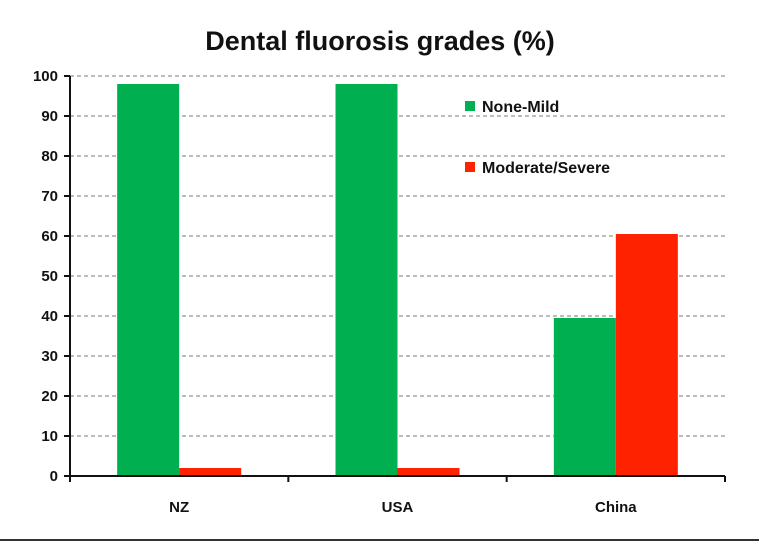  What do you see at coordinates (179, 507) in the screenshot?
I see `x-tick-label: NZ` at bounding box center [179, 507].